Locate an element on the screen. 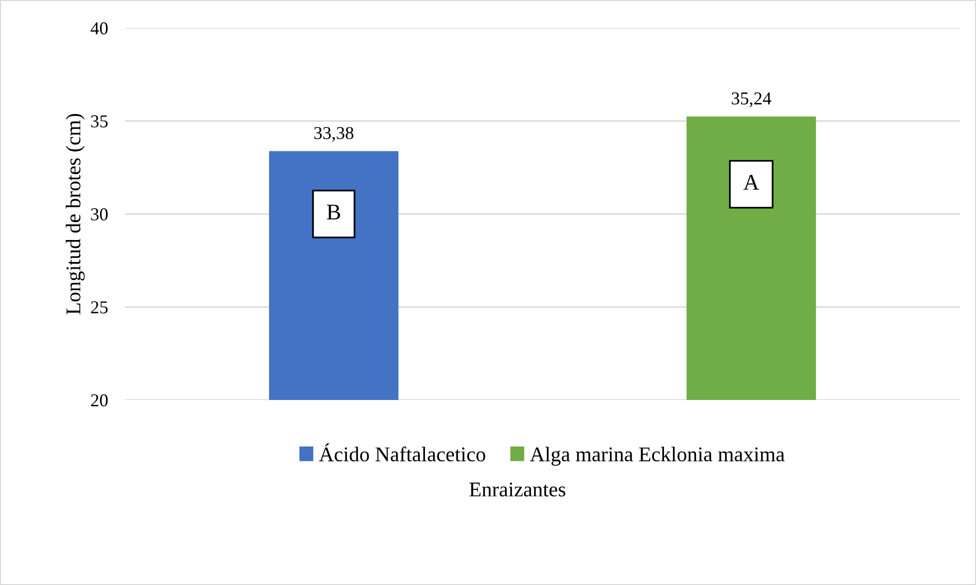 This screenshot has width=976, height=585. y-axis-title: Longitud de brotes (cm) is located at coordinates (75, 214).